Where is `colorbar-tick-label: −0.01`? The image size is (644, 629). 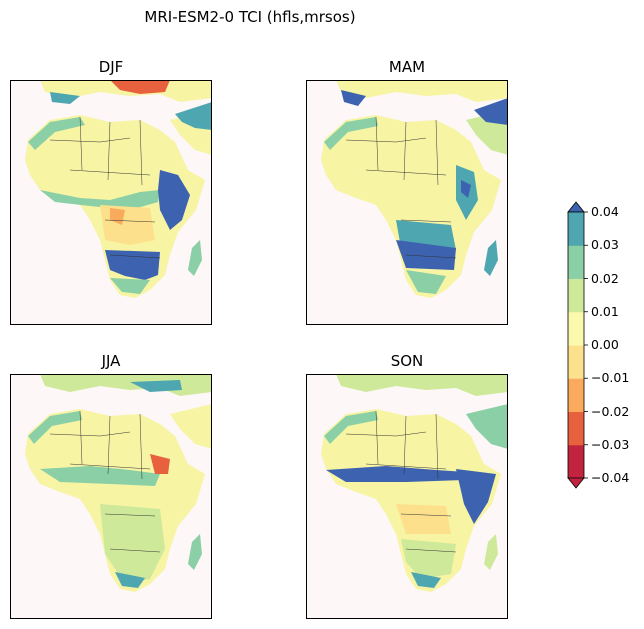
colorbar-tick-label: −0.01 is located at coordinates (610, 378).